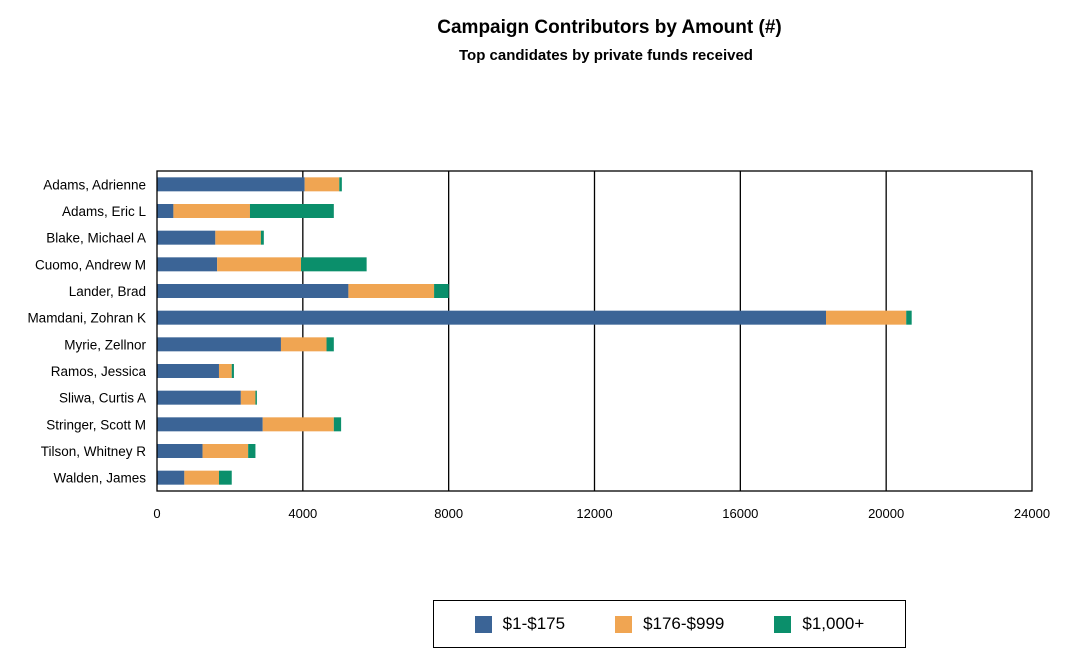 This screenshot has height=665, width=1078. I want to click on legend-item-large: $1,000+, so click(819, 624).